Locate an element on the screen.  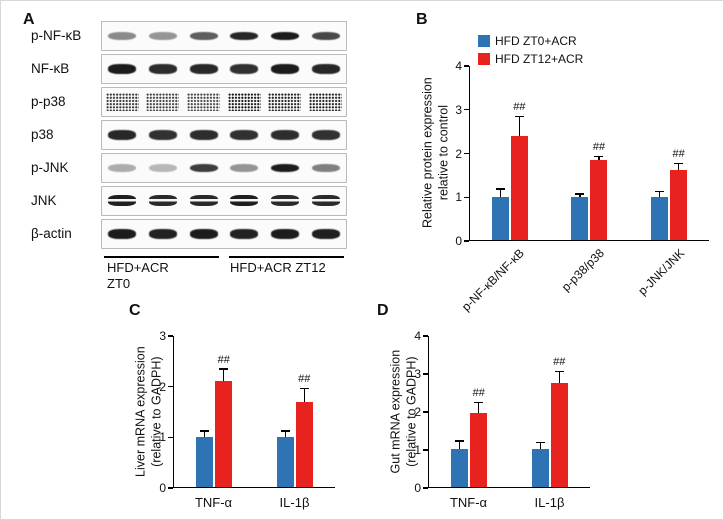
panel-a-label: A is located at coordinates (29, 19).